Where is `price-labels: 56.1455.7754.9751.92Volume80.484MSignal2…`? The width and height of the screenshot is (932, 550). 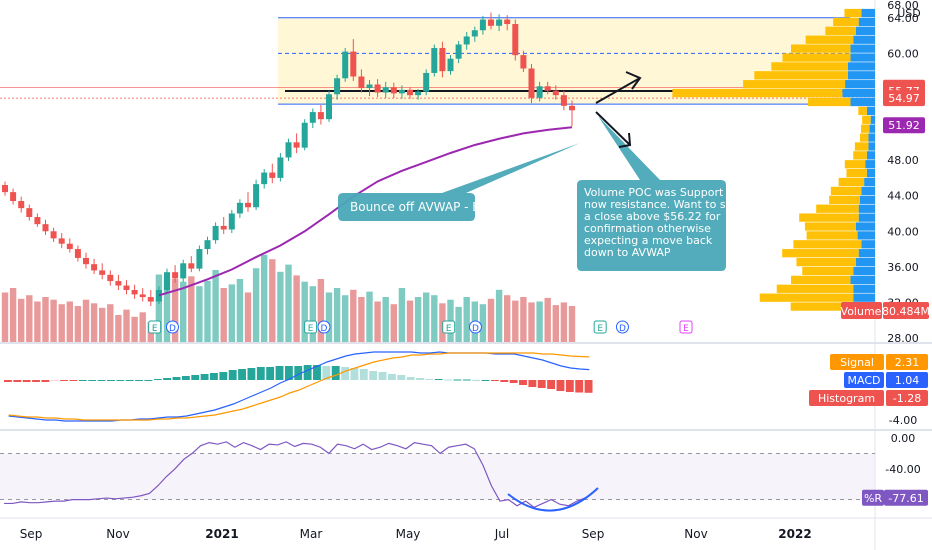 price-labels: 56.1455.7754.9751.92Volume80.484MSignal2… is located at coordinates (869, 292).